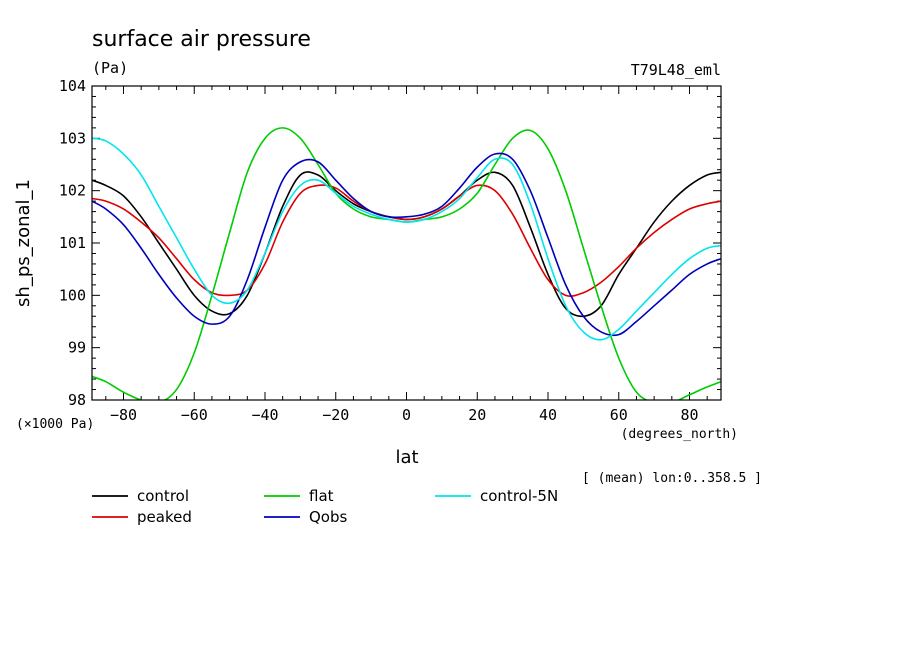 The image size is (904, 654). Describe the element at coordinates (328, 517) in the screenshot. I see `legend-label-qobs: Qobs` at that location.